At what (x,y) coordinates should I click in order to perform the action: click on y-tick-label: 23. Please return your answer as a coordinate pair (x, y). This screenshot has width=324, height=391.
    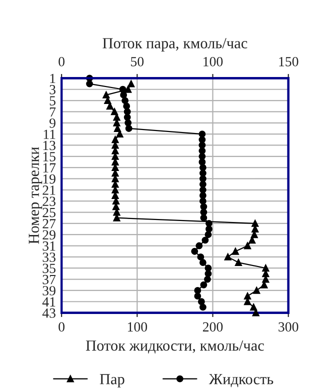
    Looking at the image, I should click on (49, 201).